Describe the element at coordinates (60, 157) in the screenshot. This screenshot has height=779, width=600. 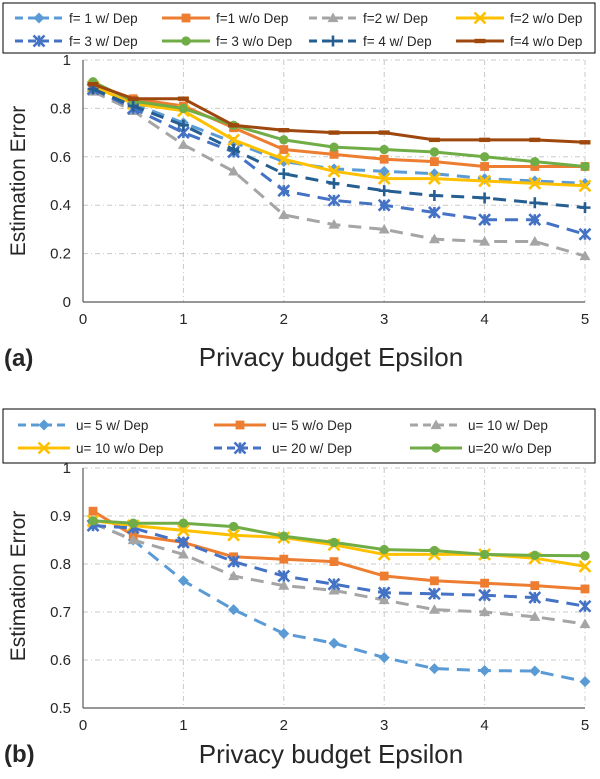
I see `y-tick-label: 0.6` at that location.